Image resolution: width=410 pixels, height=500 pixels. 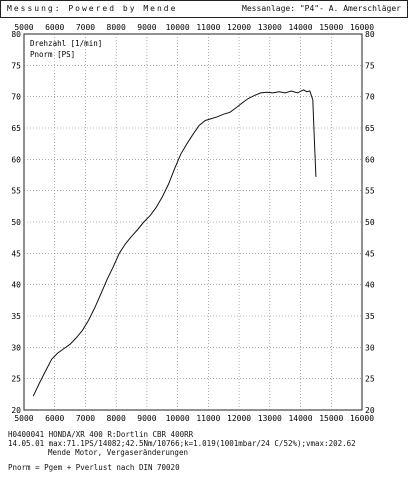 I want to click on y-tick-label-left: 65, so click(x=16, y=128).